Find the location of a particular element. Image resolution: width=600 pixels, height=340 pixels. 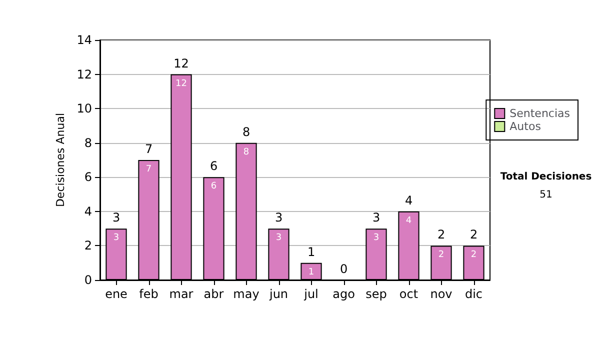

y-tick-label: 14 is located at coordinates (84, 40).